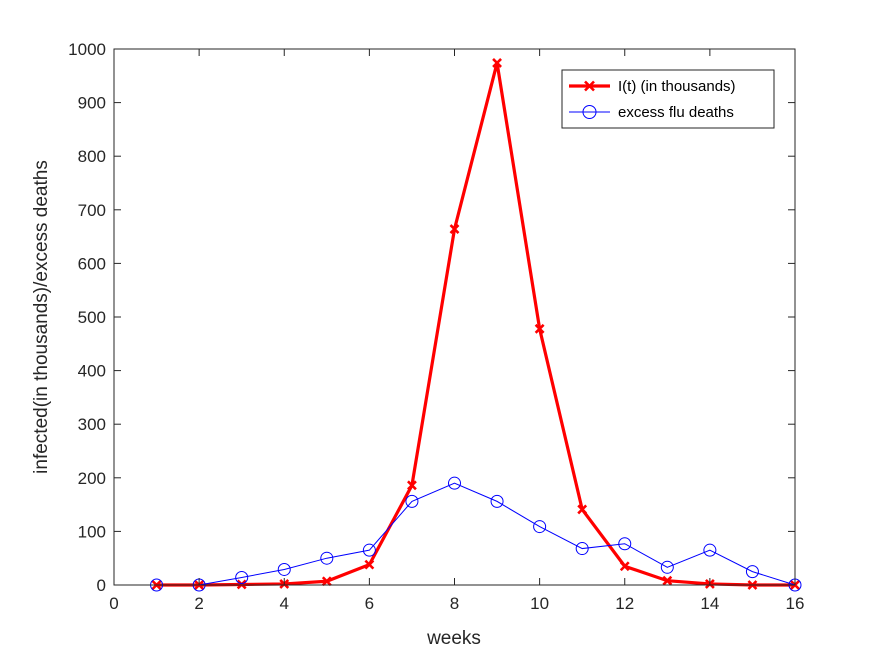 The height and width of the screenshot is (656, 875). I want to click on y-tick-label: 700, so click(92, 210).